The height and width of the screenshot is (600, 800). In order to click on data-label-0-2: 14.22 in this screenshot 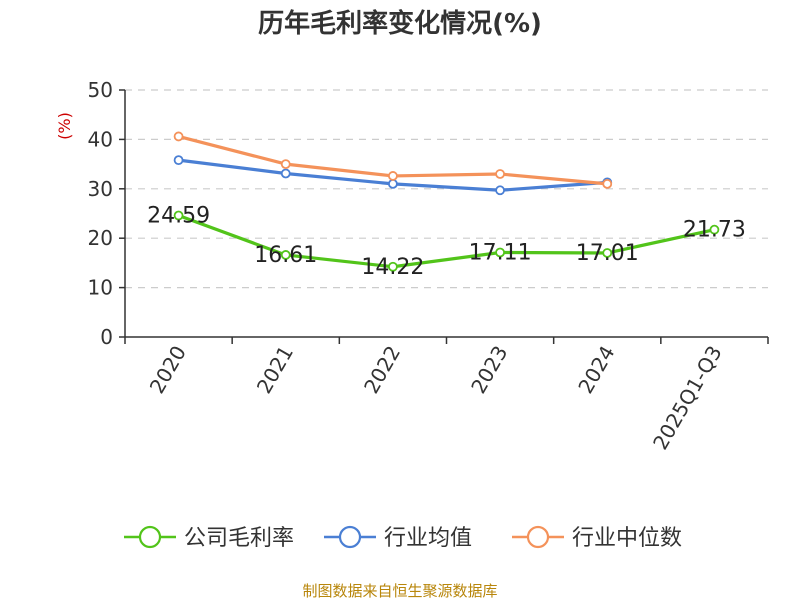, I will do `click(392, 267)`.